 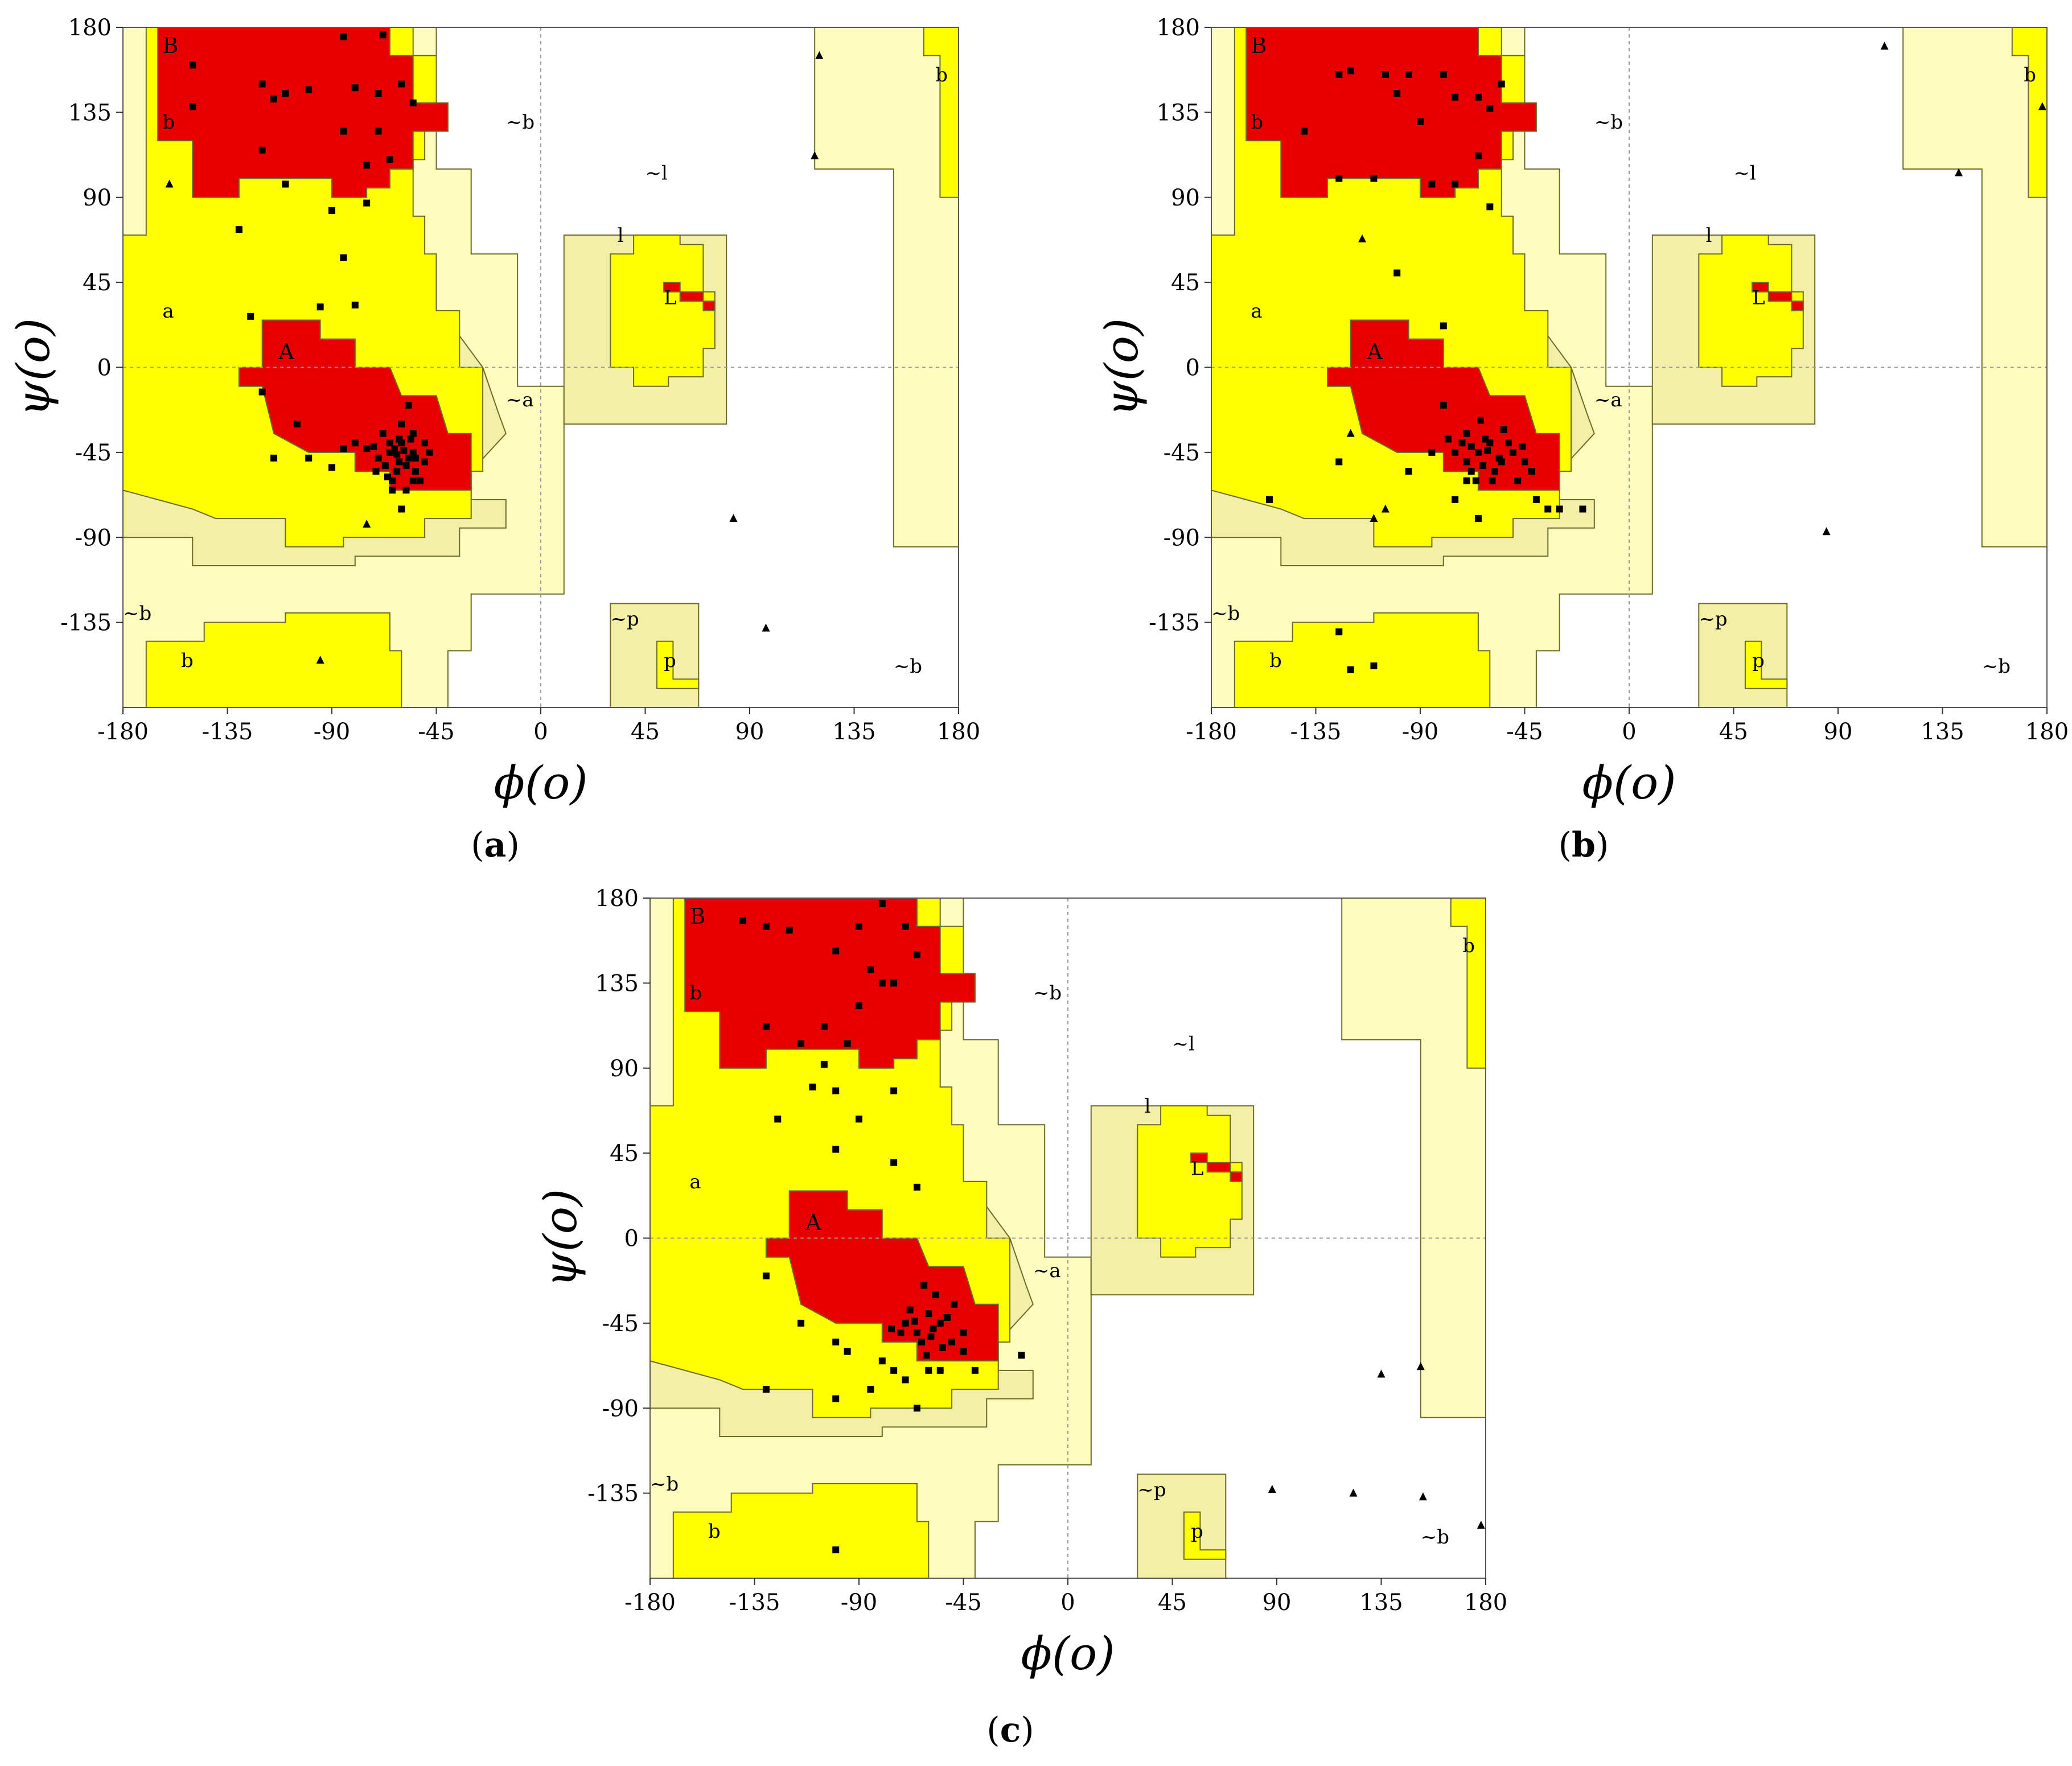 What do you see at coordinates (1193, 368) in the screenshot?
I see `y-tick-label: 0` at bounding box center [1193, 368].